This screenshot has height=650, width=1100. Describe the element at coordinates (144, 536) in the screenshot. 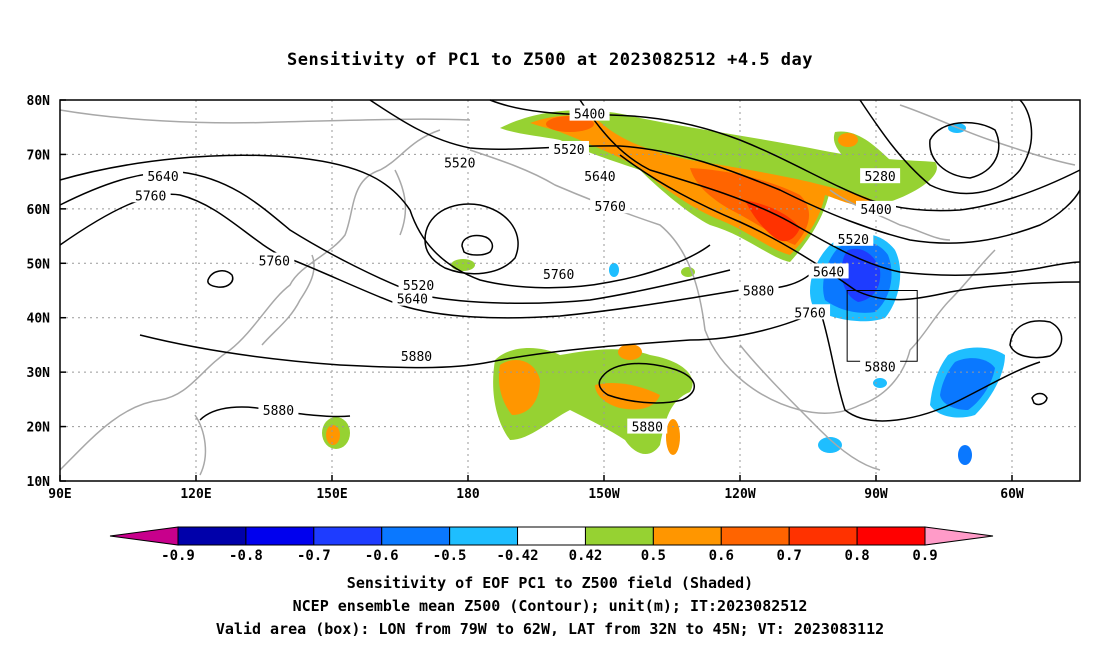

I see `colorbar-low-tip` at that location.